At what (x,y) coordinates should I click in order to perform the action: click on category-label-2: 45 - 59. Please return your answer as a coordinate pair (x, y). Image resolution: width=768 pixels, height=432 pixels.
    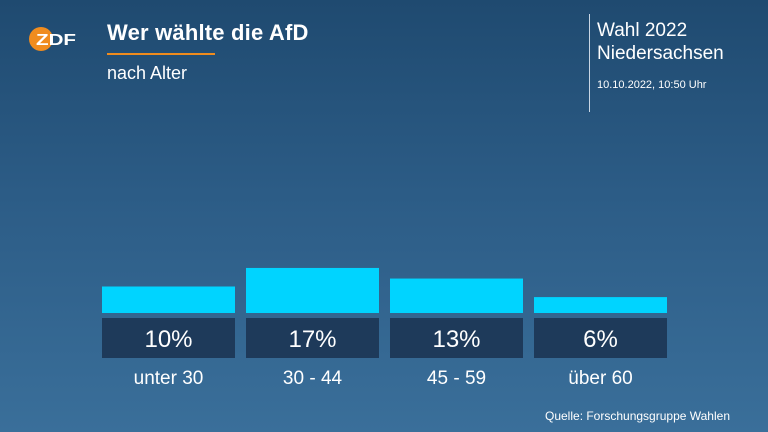
    Looking at the image, I should click on (456, 378).